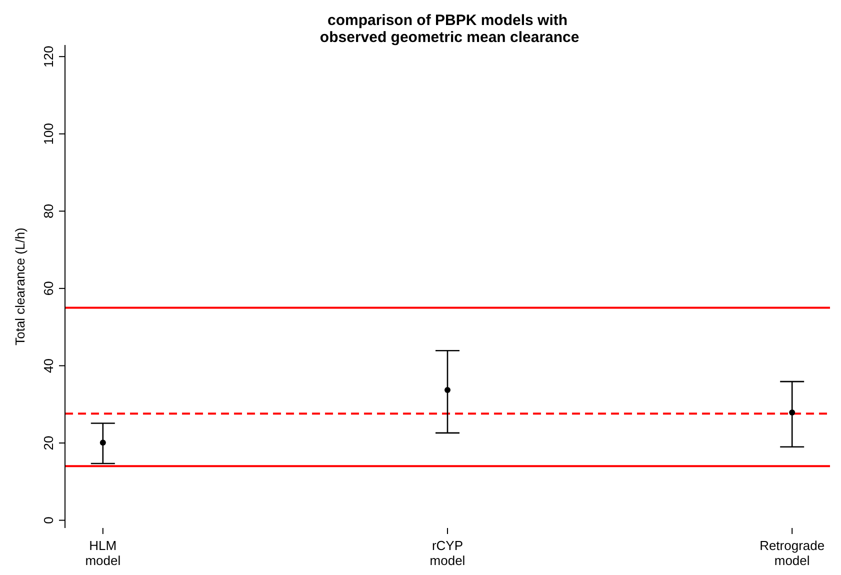 The height and width of the screenshot is (575, 841). What do you see at coordinates (792, 553) in the screenshot?
I see `x-tick-label: Retrograde model` at bounding box center [792, 553].